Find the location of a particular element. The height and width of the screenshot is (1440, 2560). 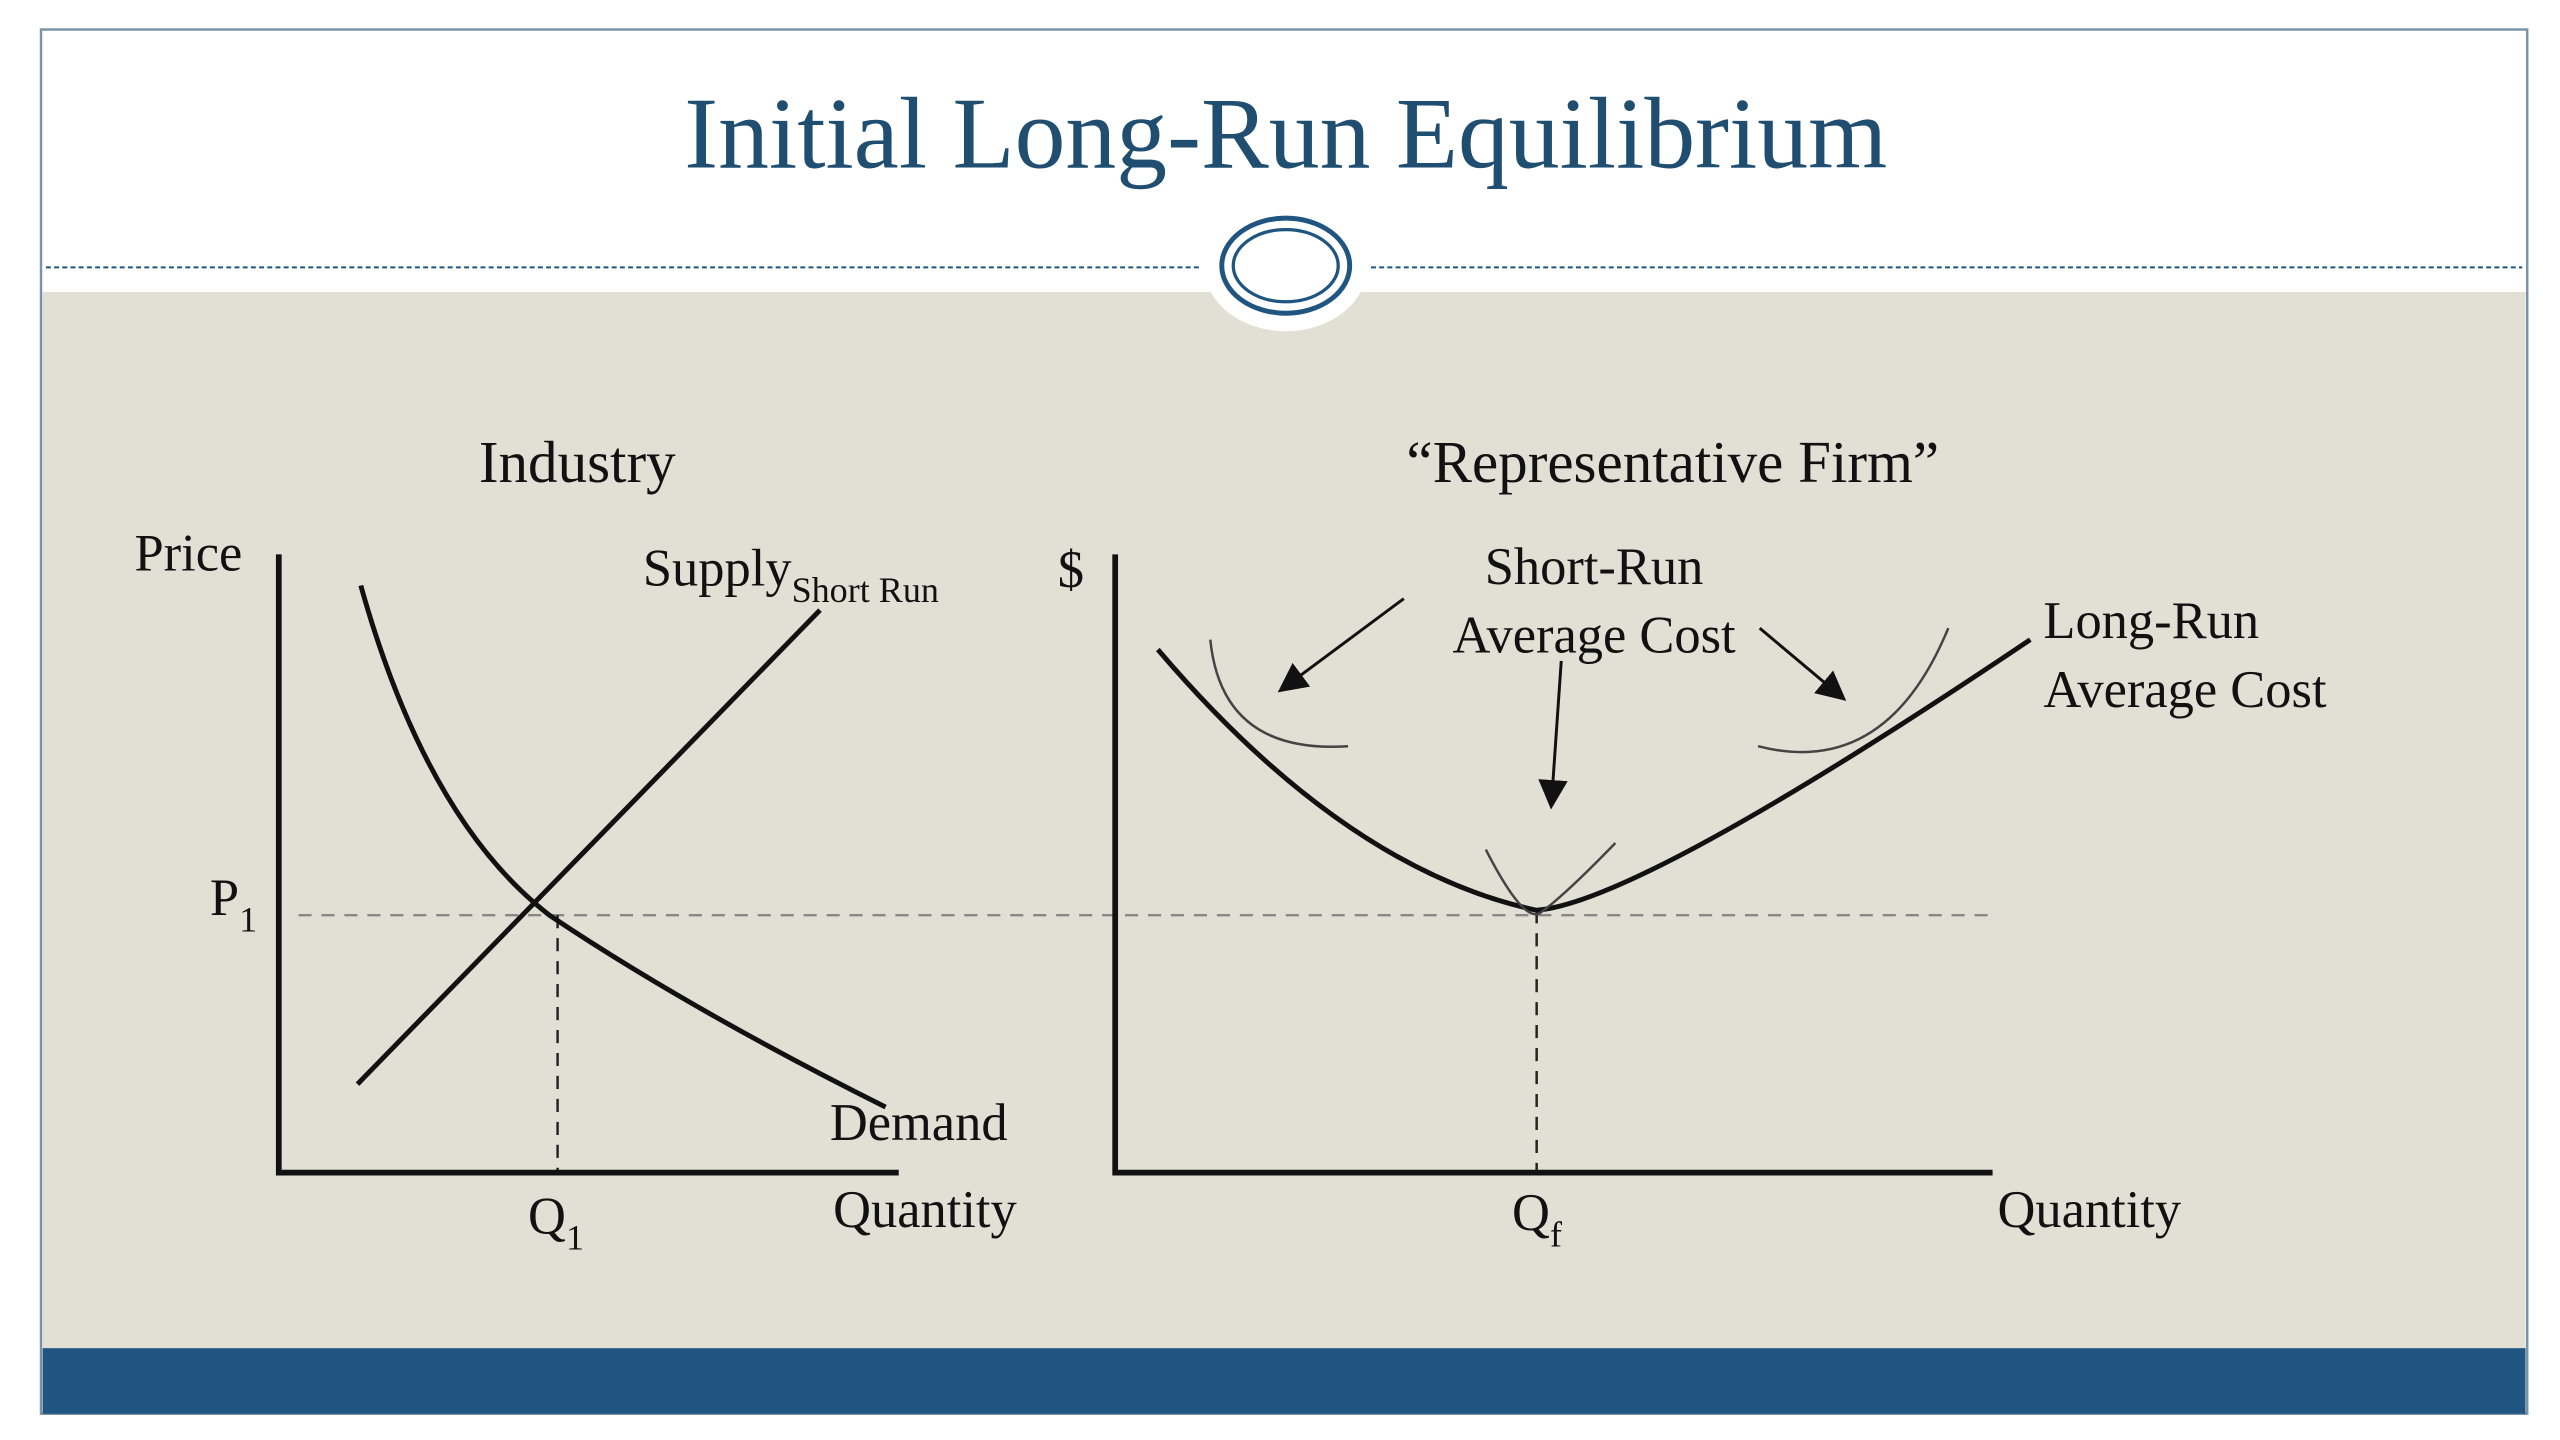

supply-curve is located at coordinates (588, 847).